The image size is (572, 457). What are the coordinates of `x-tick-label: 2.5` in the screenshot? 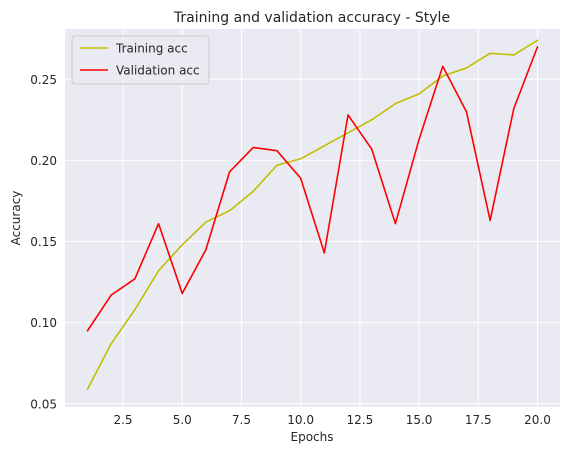 It's located at (122, 420).